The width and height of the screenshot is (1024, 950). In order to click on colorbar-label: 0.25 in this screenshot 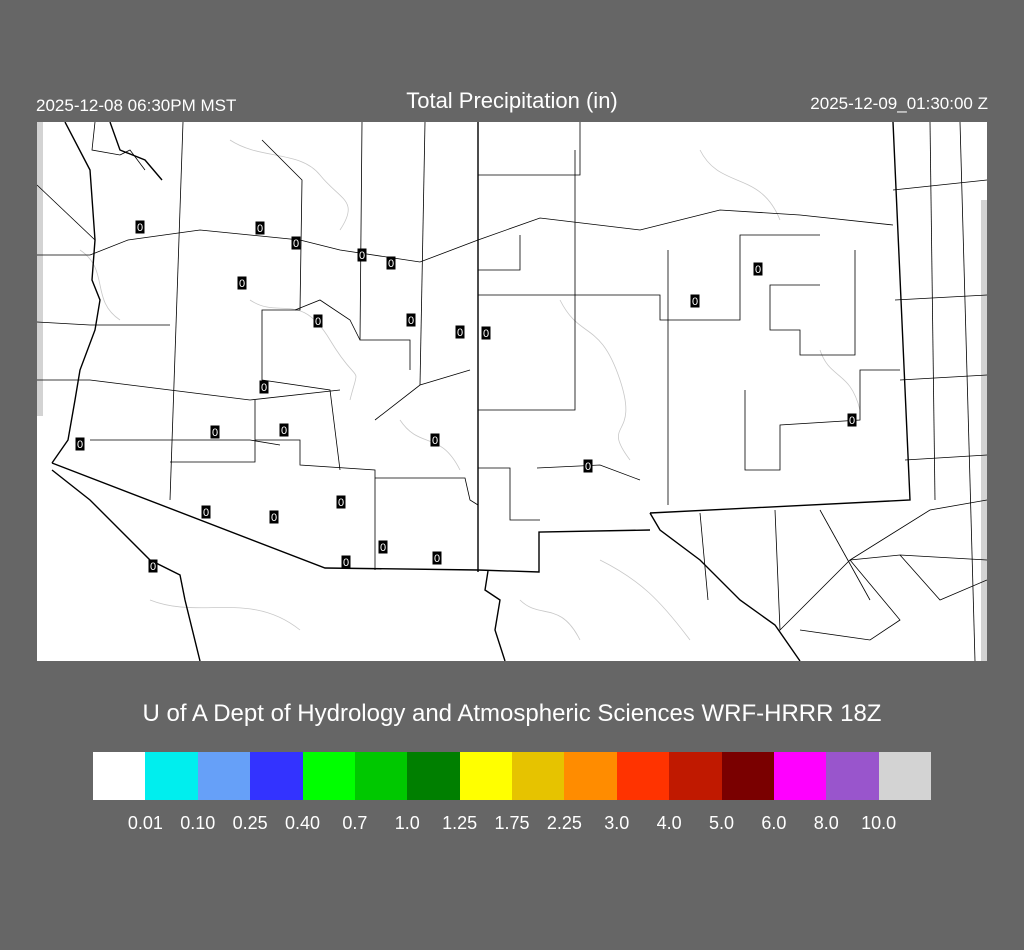, I will do `click(250, 823)`.